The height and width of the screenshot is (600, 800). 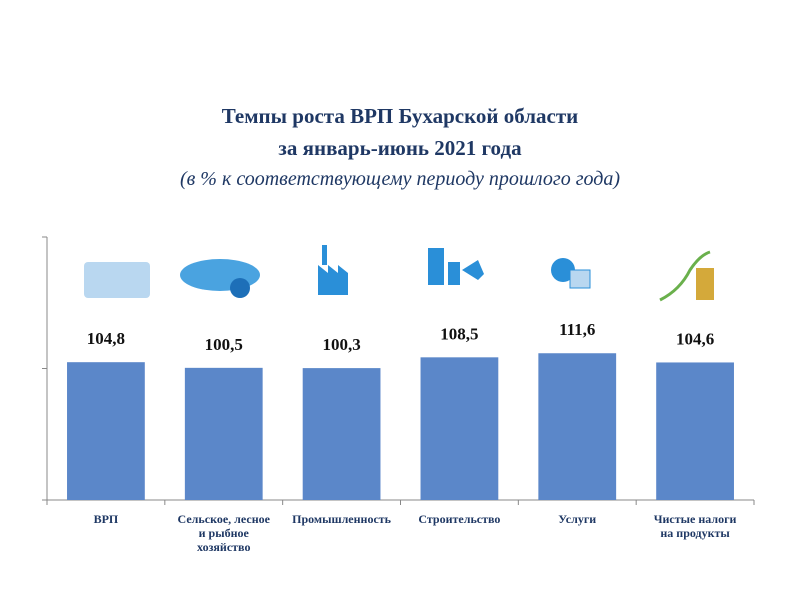 What do you see at coordinates (459, 519) in the screenshot?
I see `x-tick-label: Строительство` at bounding box center [459, 519].